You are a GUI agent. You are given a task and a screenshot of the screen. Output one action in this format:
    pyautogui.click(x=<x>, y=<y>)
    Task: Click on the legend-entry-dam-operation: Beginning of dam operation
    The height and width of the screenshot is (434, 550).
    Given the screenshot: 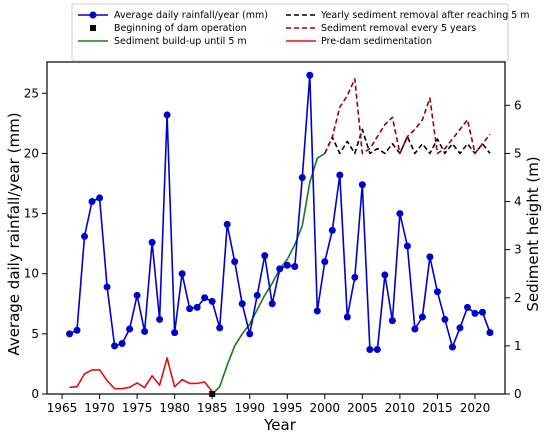 What is the action you would take?
    pyautogui.click(x=168, y=28)
    